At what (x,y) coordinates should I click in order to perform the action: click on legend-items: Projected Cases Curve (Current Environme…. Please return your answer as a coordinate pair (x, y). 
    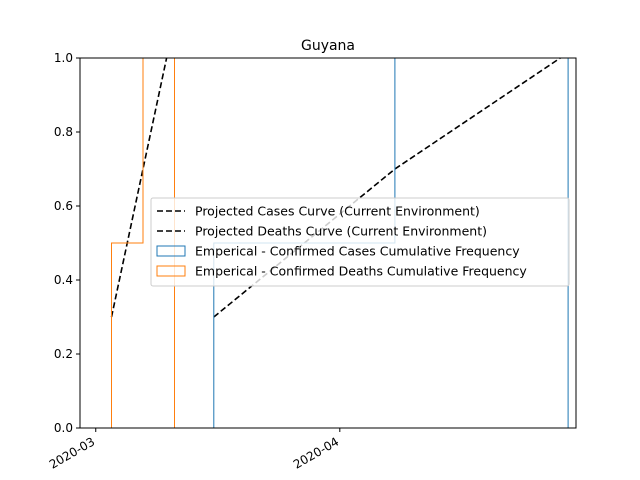
    Looking at the image, I should click on (341, 241).